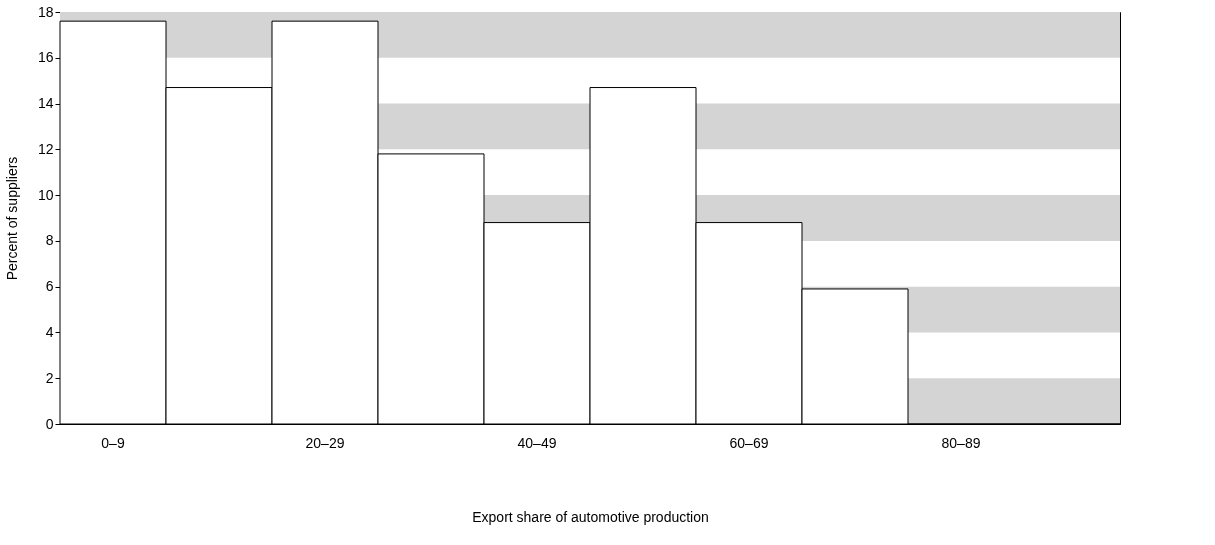 This screenshot has height=545, width=1215. What do you see at coordinates (49, 331) in the screenshot?
I see `y-tick-label: 4` at bounding box center [49, 331].